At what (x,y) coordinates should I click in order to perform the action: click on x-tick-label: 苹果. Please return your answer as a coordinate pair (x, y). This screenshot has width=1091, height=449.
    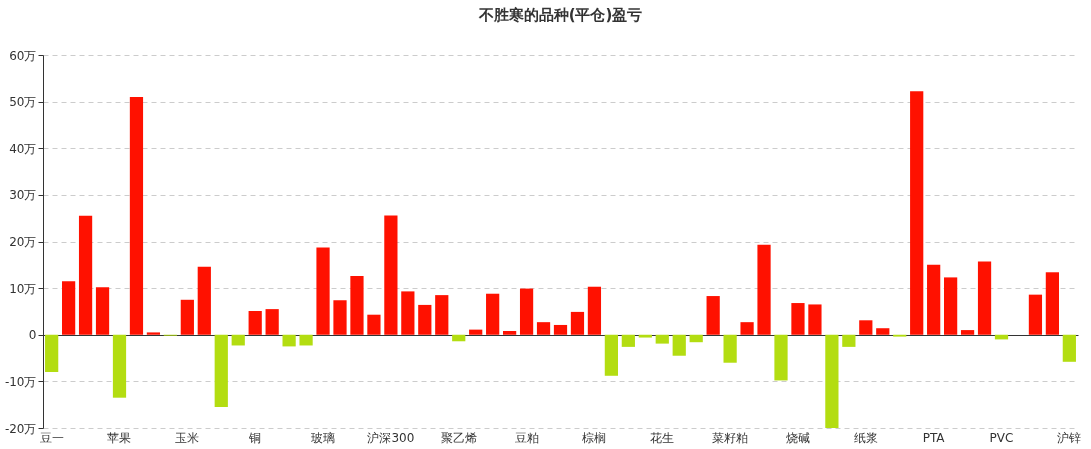
    Looking at the image, I should click on (119, 437).